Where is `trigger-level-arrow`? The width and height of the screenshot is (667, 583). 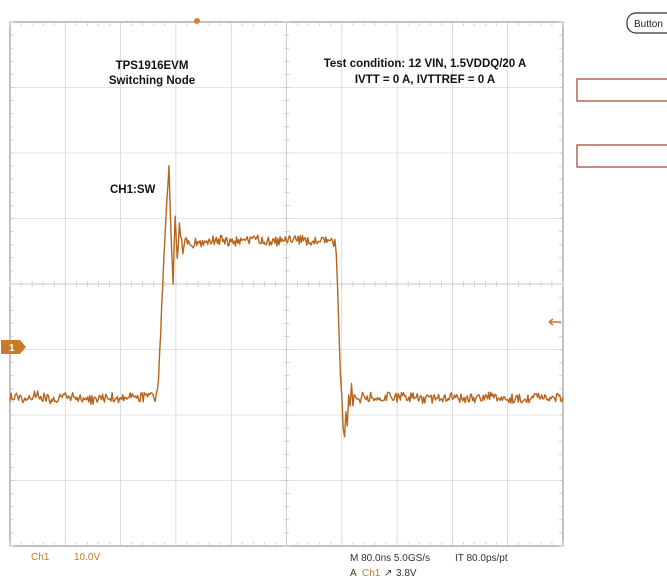
trigger-level-arrow is located at coordinates (554, 322).